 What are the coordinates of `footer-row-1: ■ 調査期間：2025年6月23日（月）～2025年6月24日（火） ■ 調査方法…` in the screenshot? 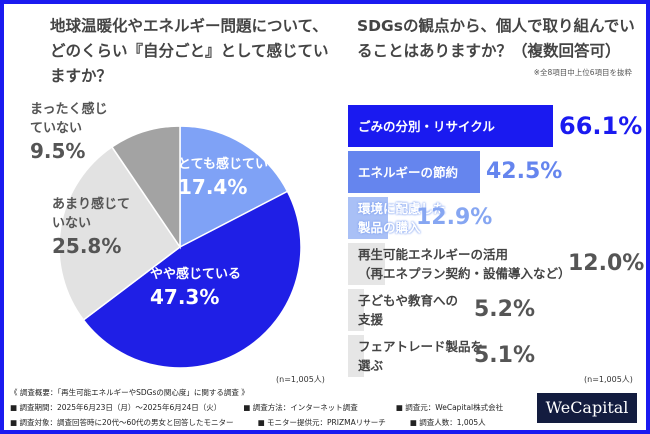 It's located at (265, 407).